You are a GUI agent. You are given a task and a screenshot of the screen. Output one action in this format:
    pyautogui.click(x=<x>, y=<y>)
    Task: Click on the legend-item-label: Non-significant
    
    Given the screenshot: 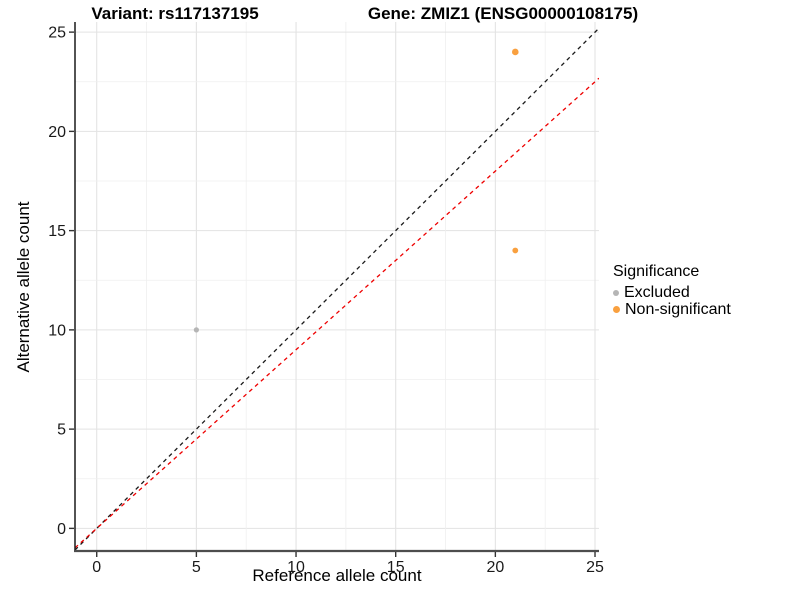 What is the action you would take?
    pyautogui.click(x=678, y=309)
    